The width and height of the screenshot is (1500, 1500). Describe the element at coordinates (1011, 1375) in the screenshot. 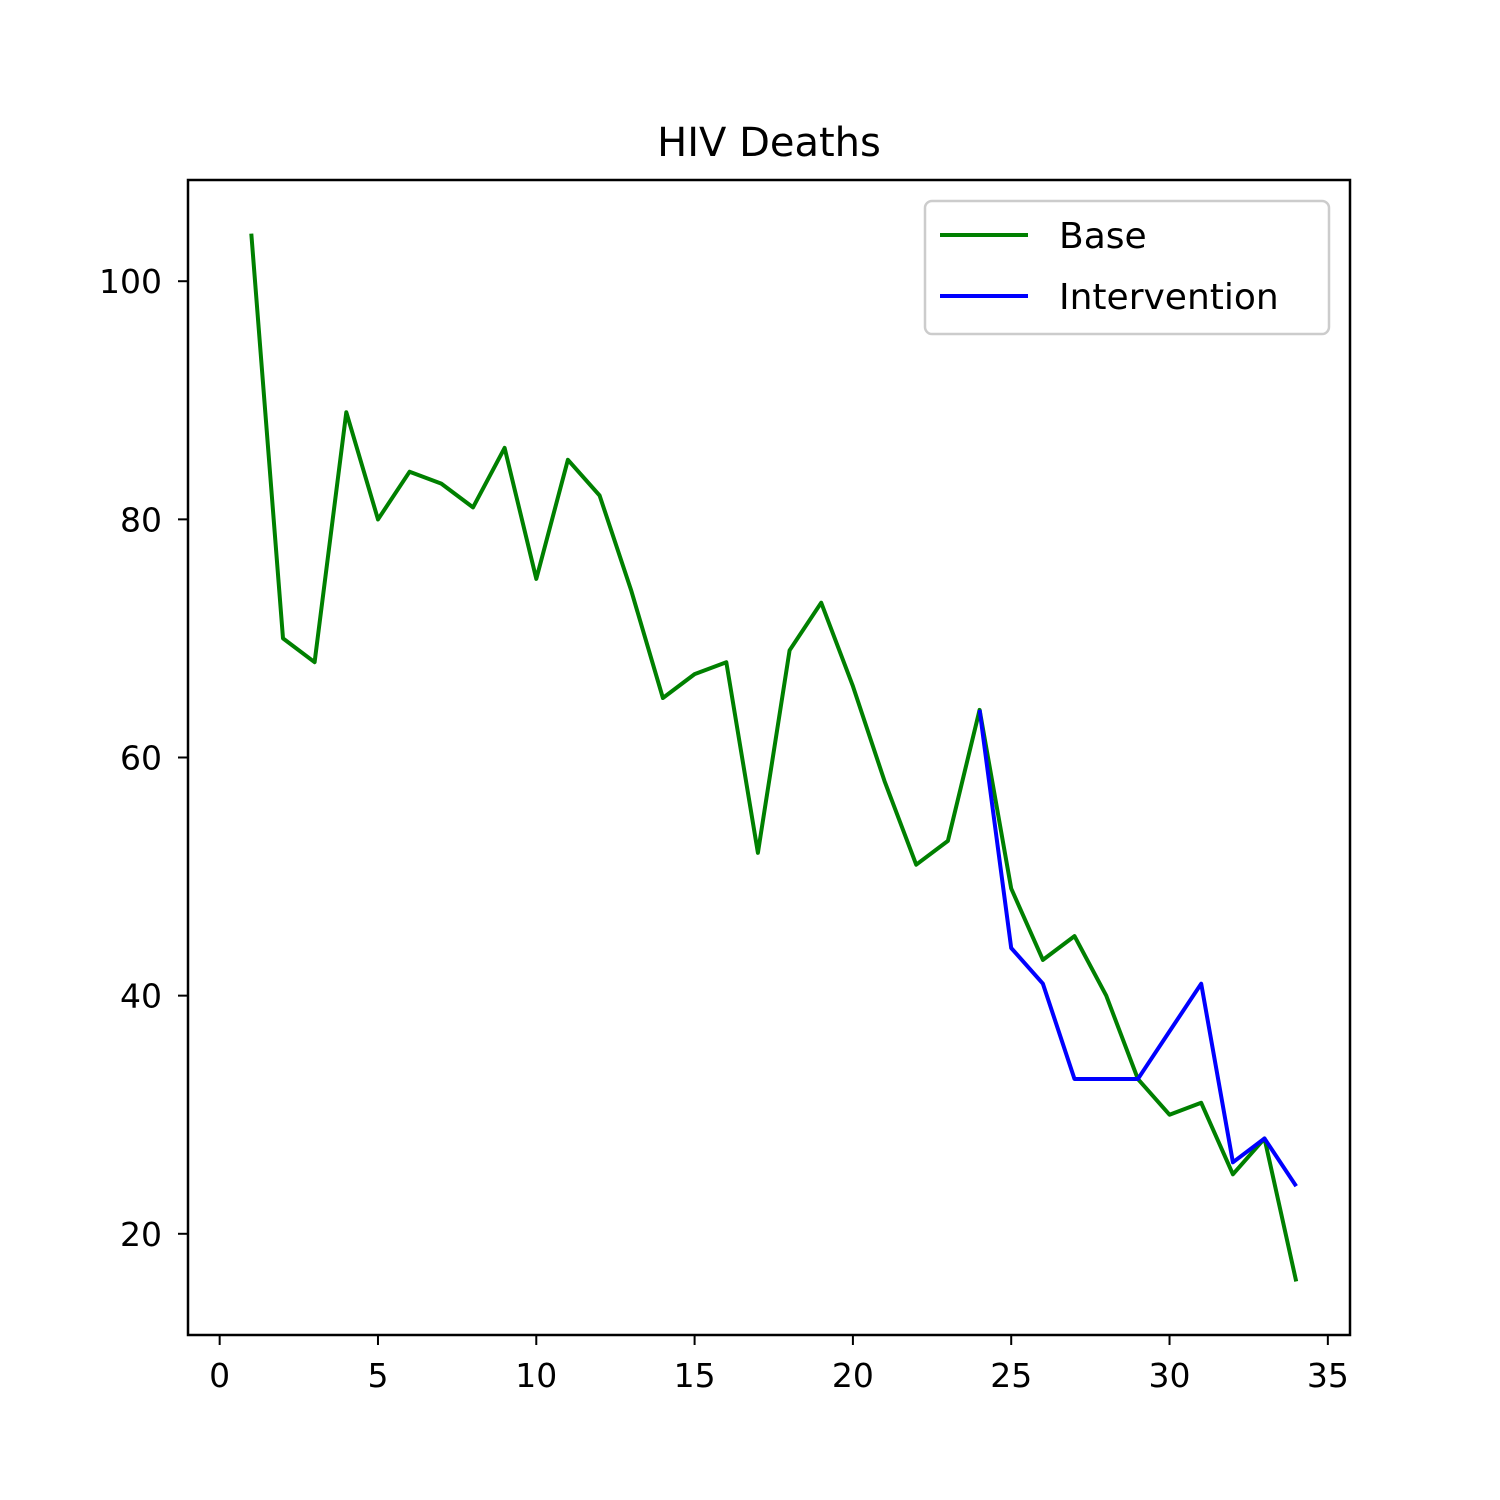

I see `x-tick-label: 25` at that location.